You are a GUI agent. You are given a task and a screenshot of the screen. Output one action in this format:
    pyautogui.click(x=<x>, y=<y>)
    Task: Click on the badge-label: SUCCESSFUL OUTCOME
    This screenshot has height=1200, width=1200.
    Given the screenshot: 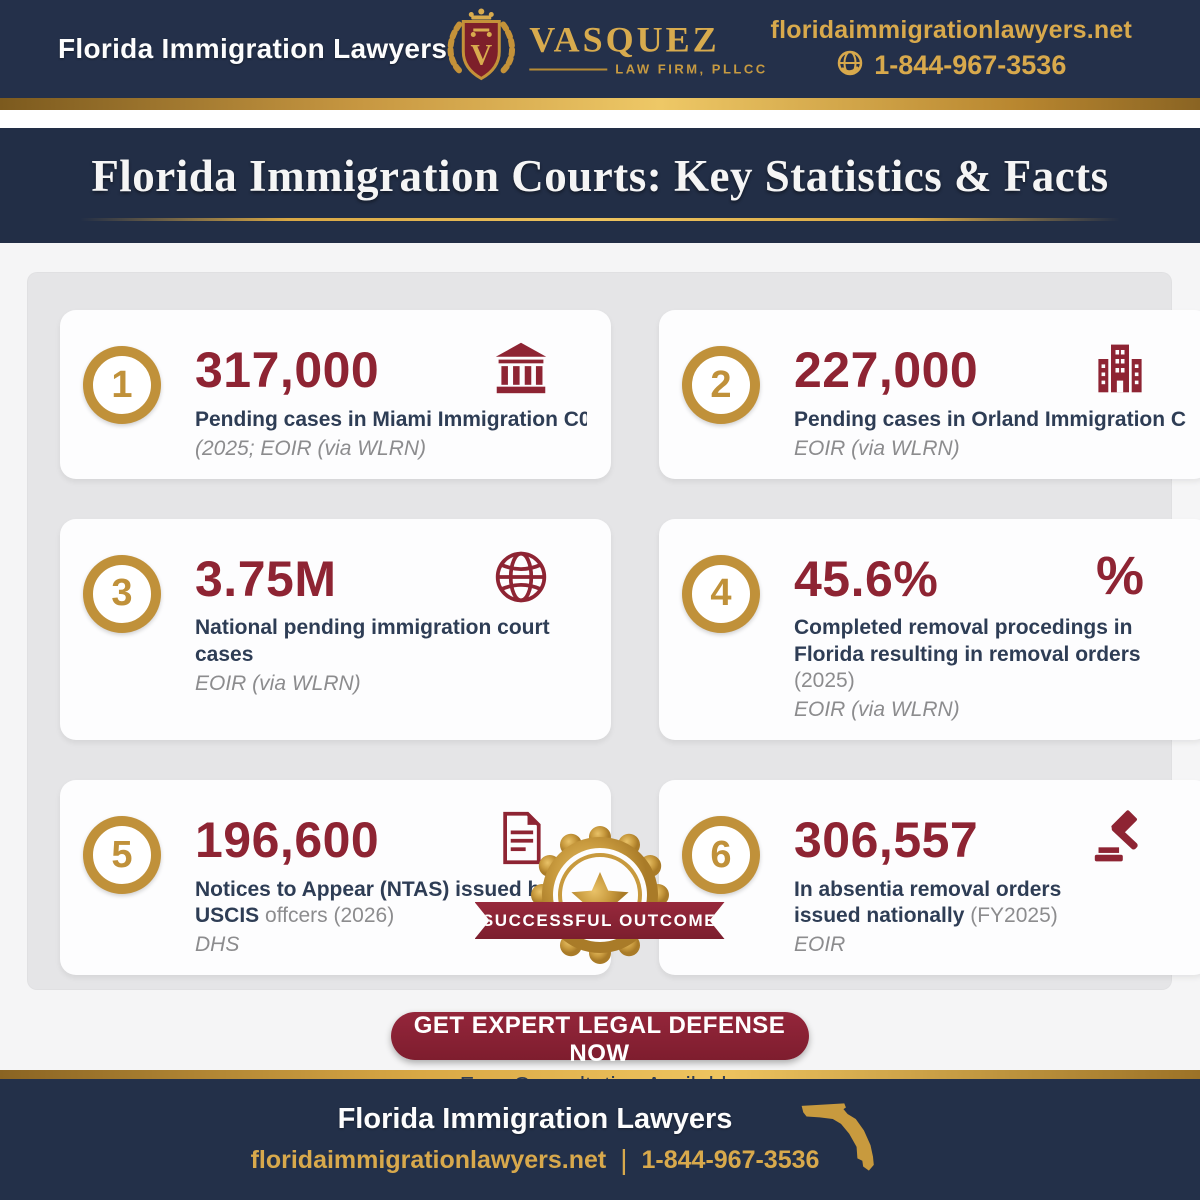 What is the action you would take?
    pyautogui.click(x=599, y=920)
    